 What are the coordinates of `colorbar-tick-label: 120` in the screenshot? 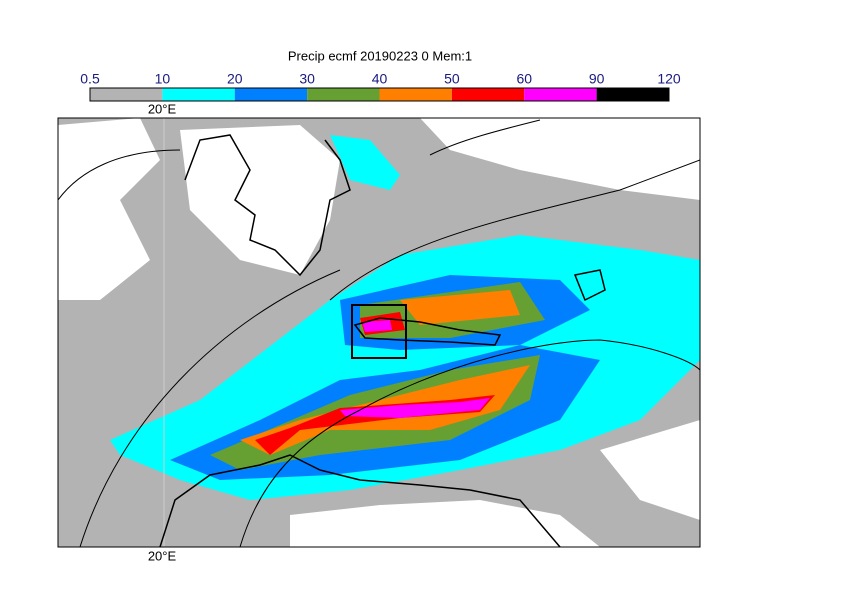 It's located at (669, 79).